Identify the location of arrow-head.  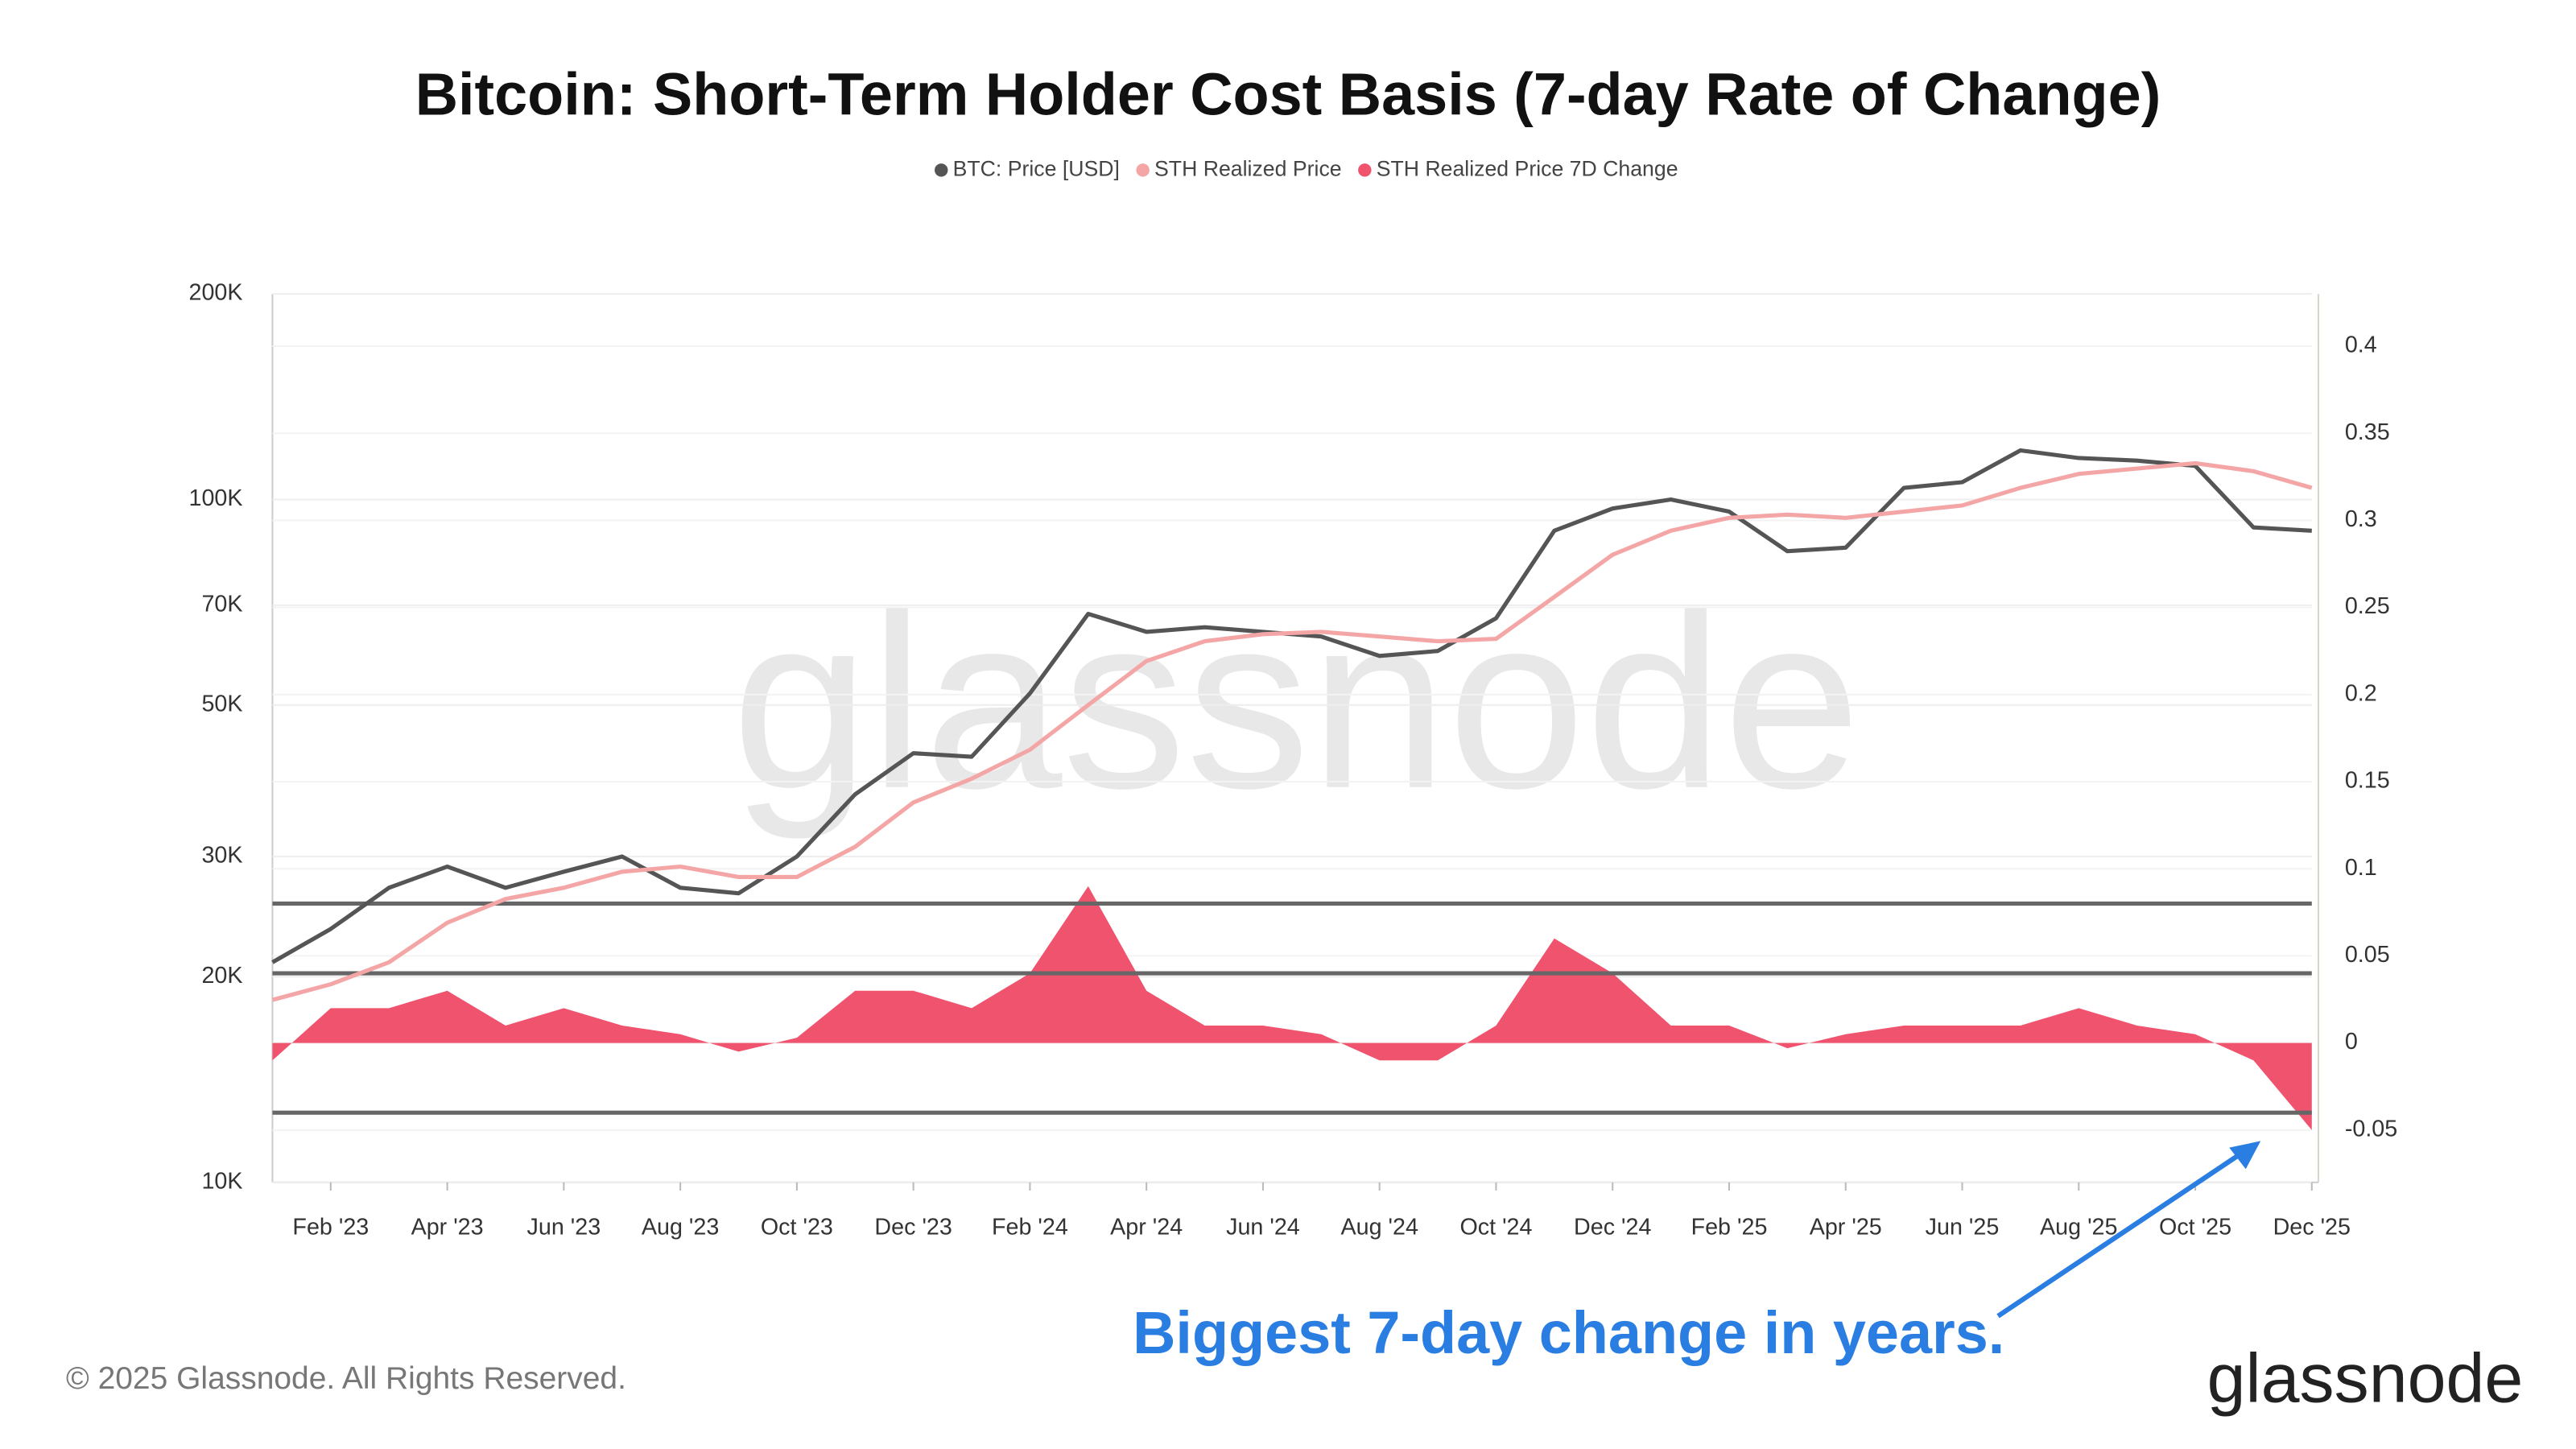
(2245, 1155).